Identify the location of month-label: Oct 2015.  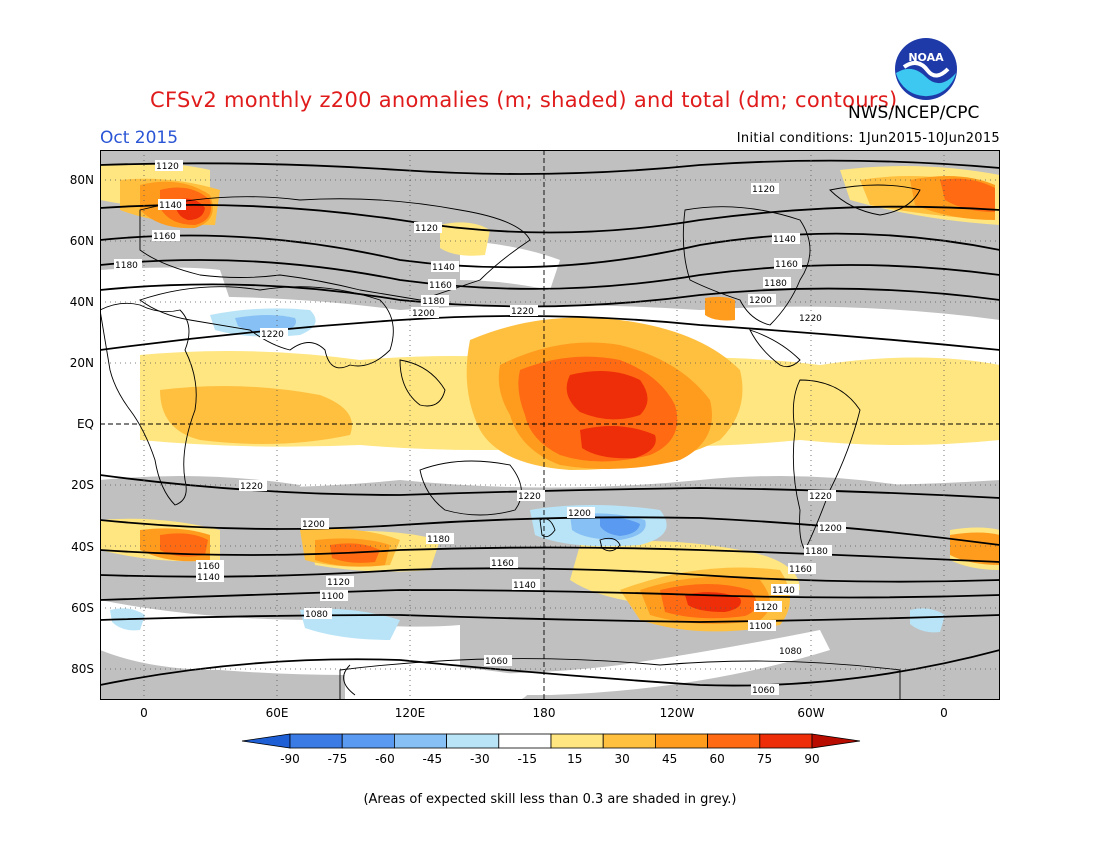
(139, 138).